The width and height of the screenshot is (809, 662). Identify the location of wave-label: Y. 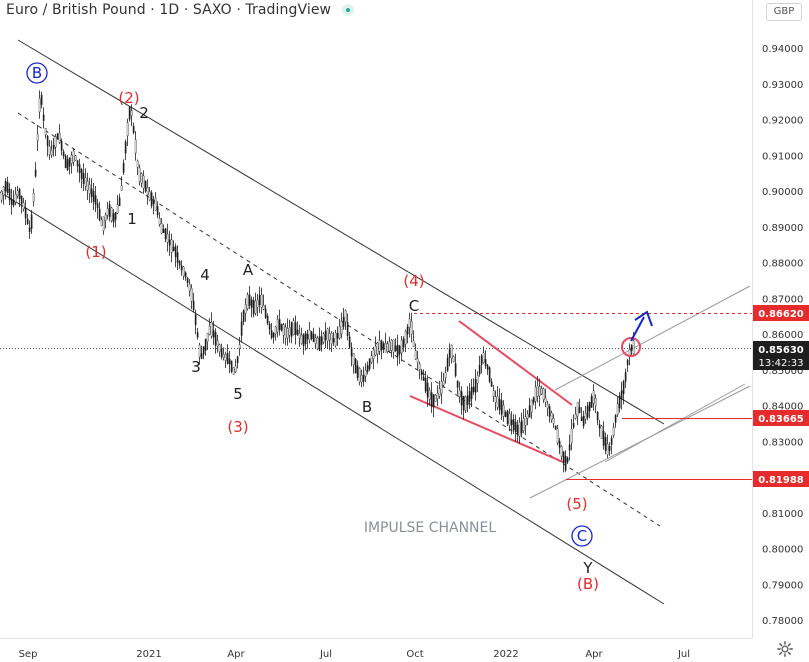
(587, 568).